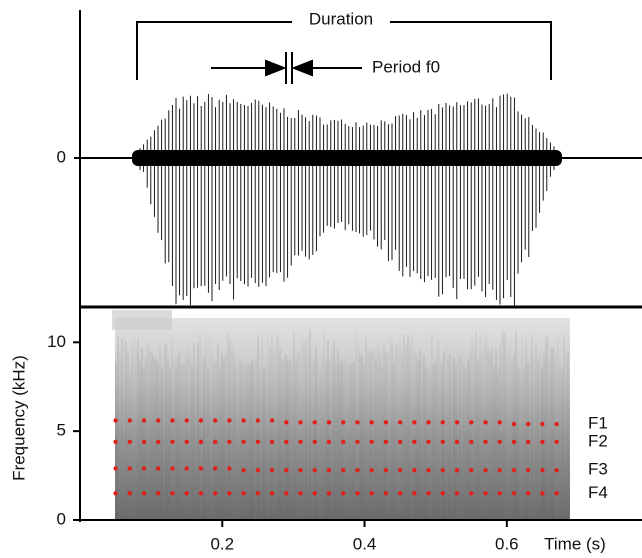 The width and height of the screenshot is (642, 558). What do you see at coordinates (341, 18) in the screenshot?
I see `duration-label: Duration` at bounding box center [341, 18].